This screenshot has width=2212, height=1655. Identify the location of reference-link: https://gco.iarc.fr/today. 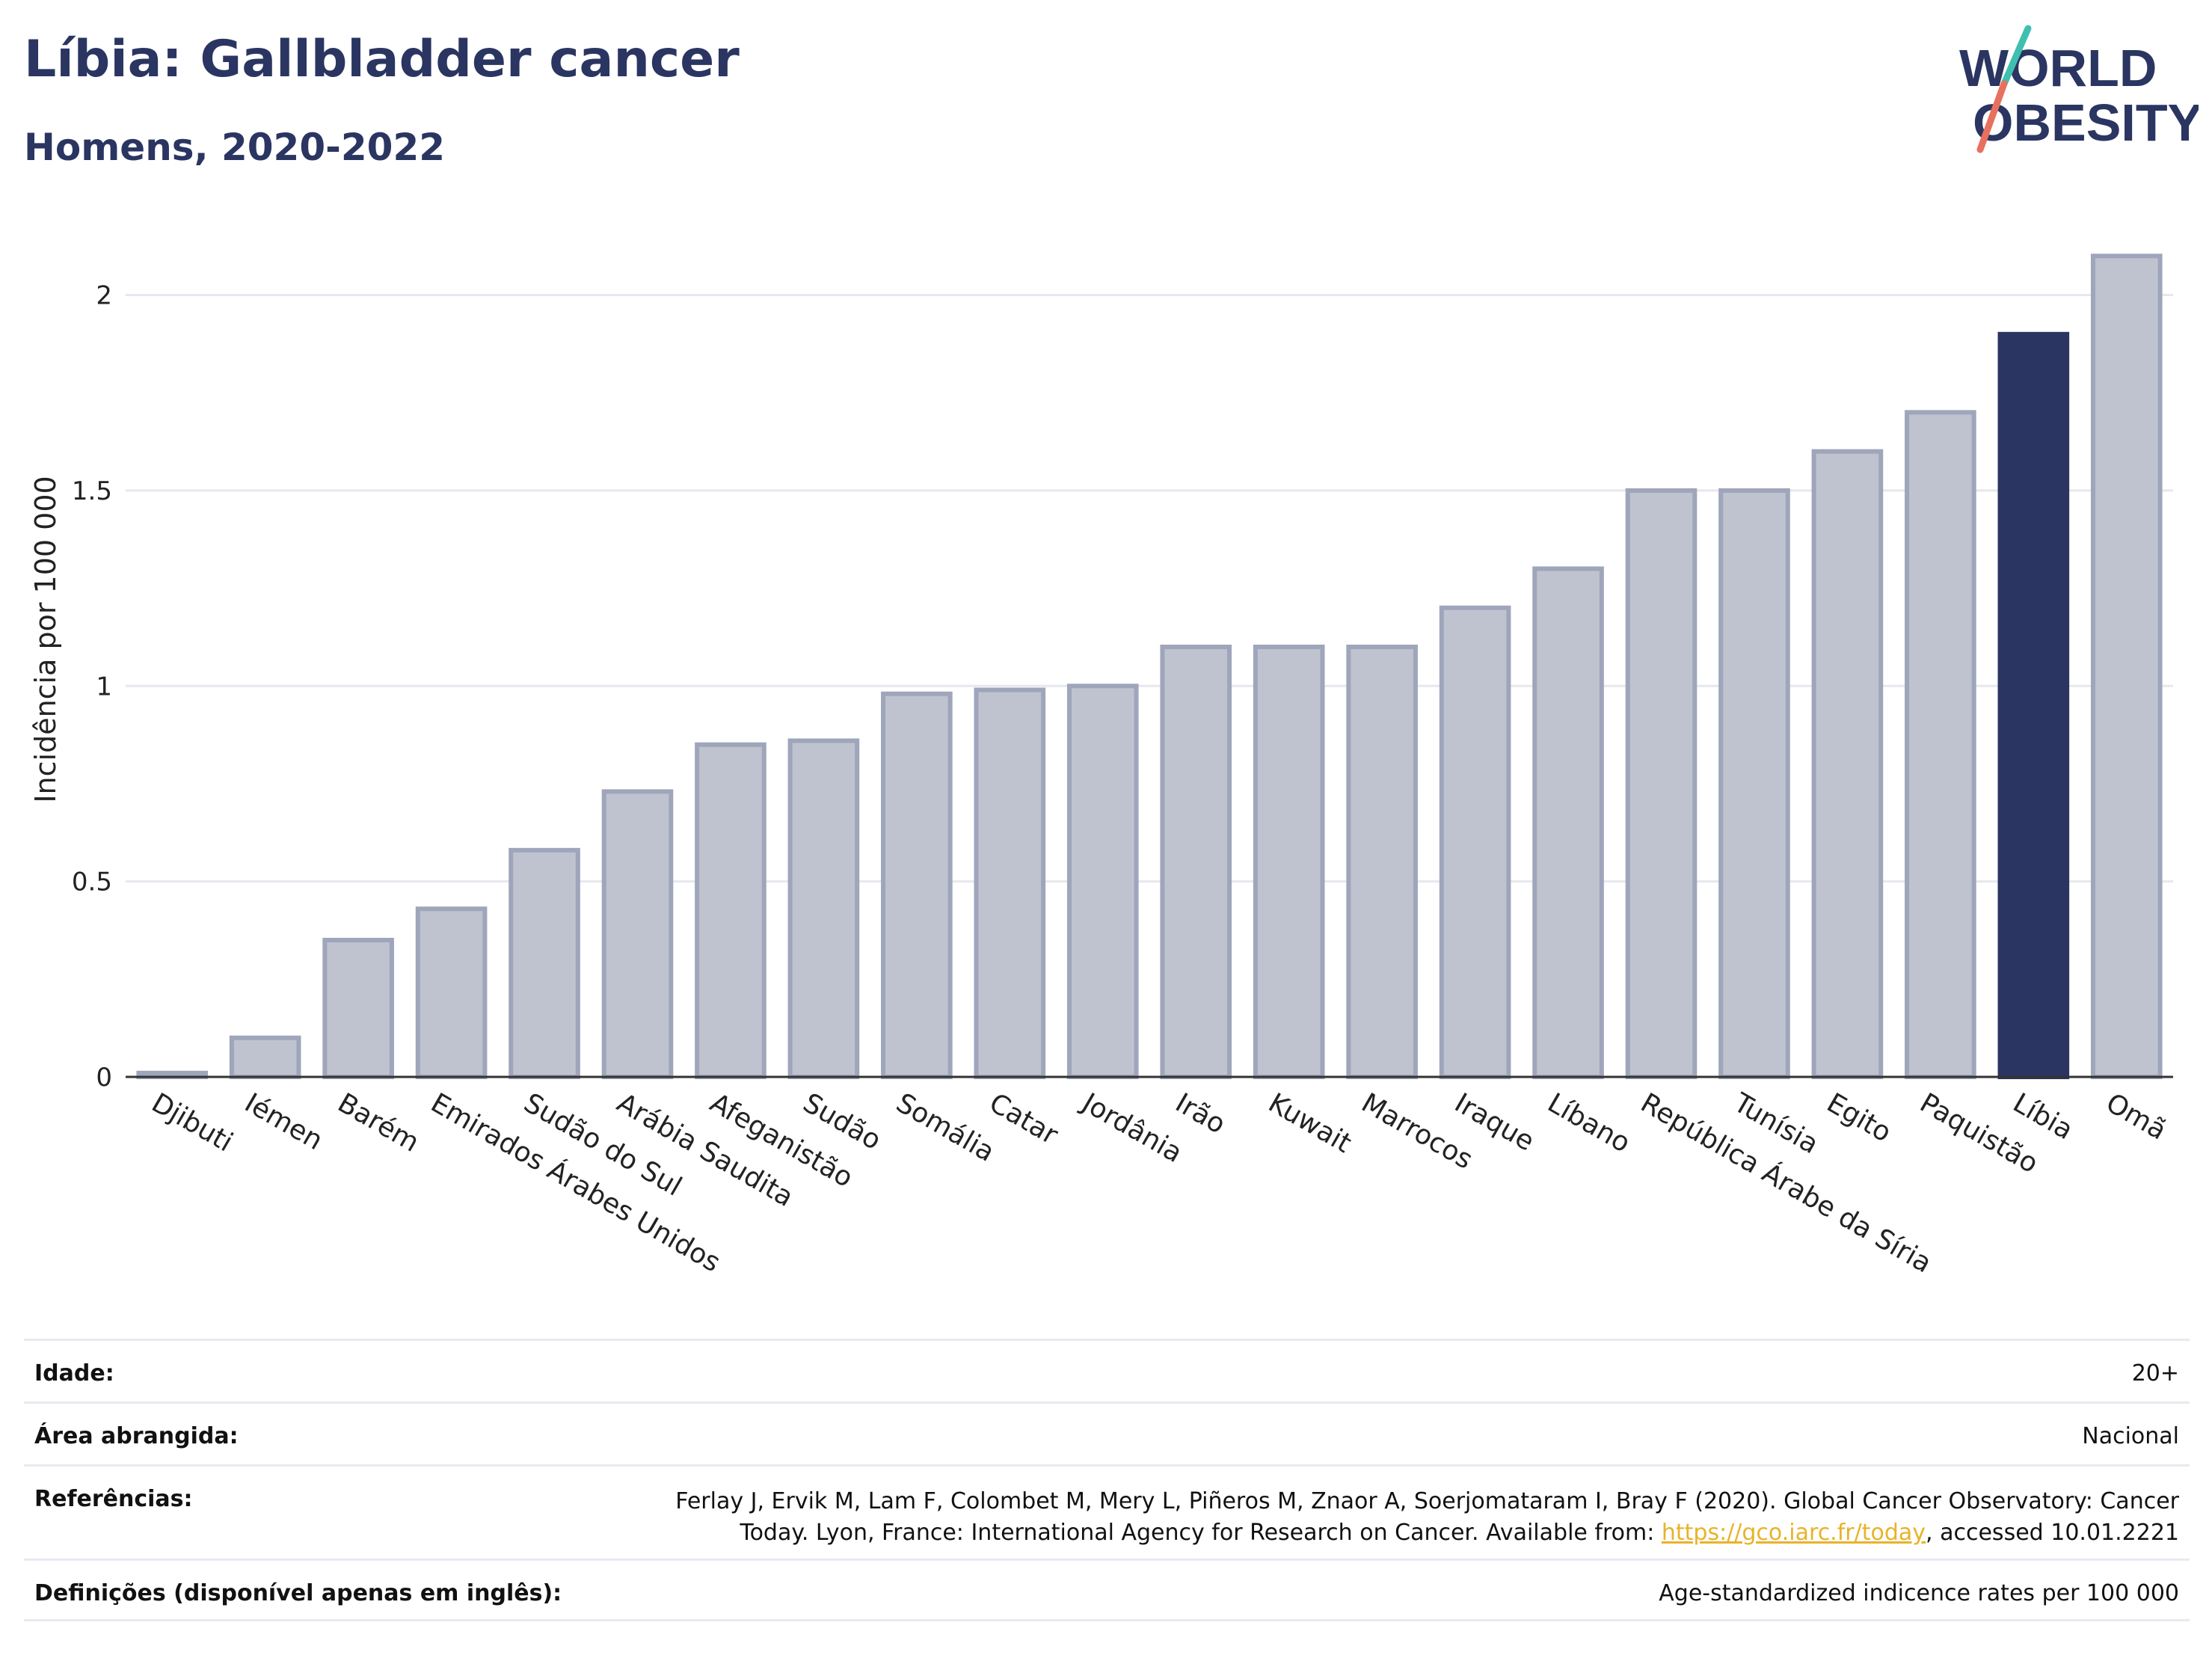
(1793, 1533).